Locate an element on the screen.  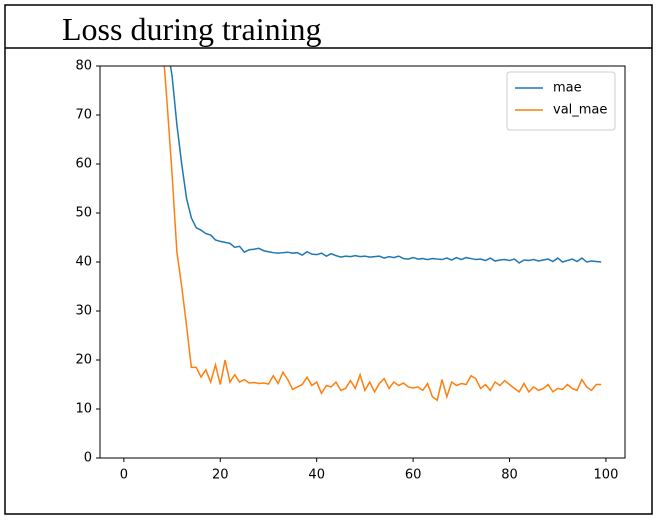
x-tick-label: 60 is located at coordinates (413, 475).